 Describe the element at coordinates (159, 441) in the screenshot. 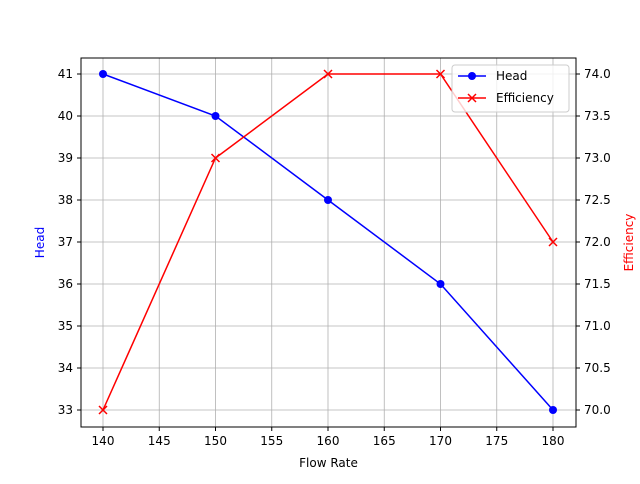

I see `x-tick-label: 145` at that location.